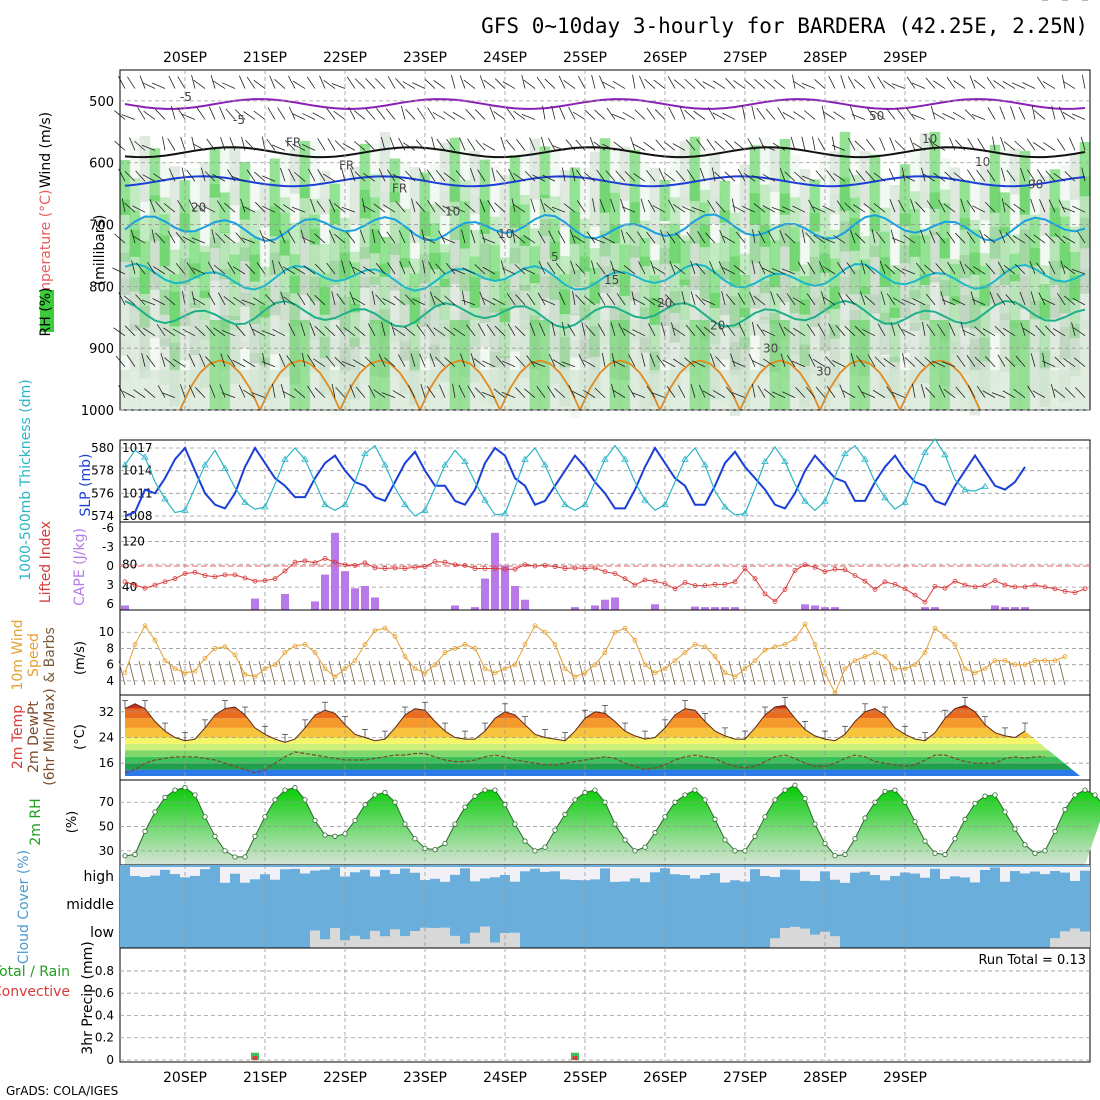 This screenshot has height=1100, width=1100. What do you see at coordinates (584, 762) in the screenshot?
I see `dewpt-line` at bounding box center [584, 762].